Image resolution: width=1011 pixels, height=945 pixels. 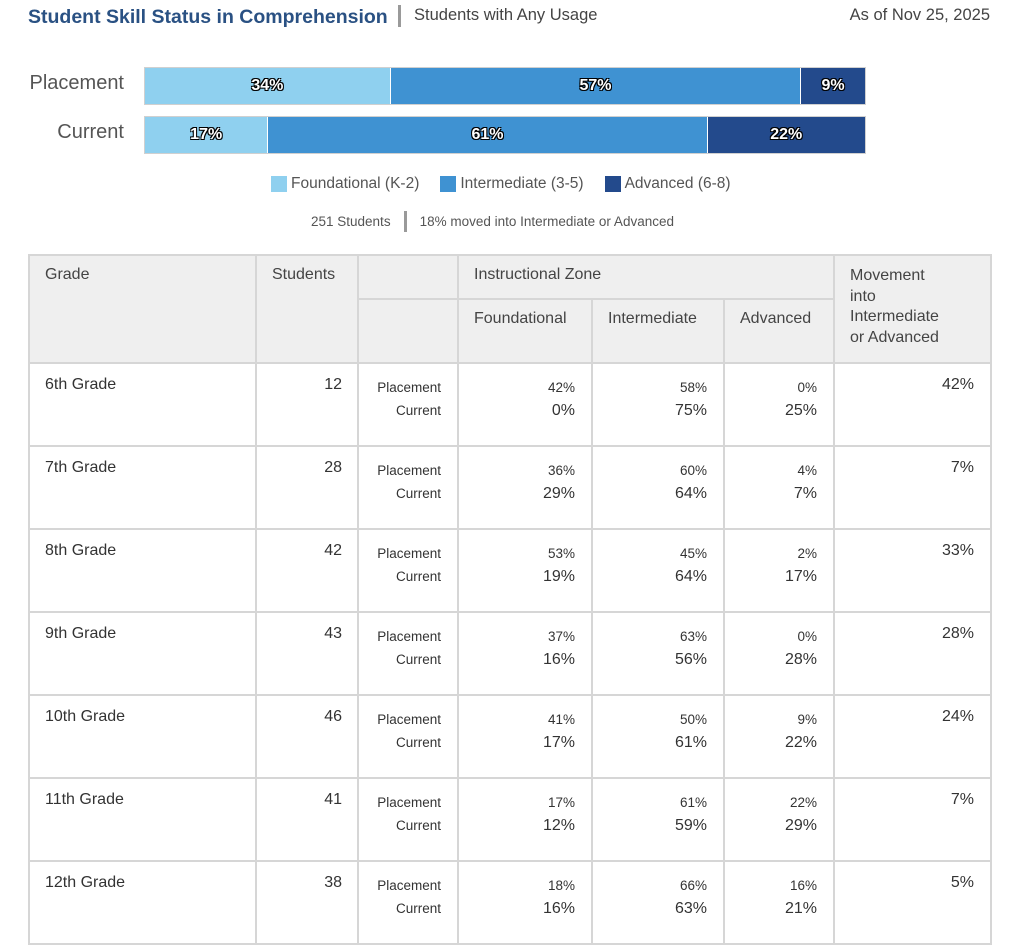 I want to click on movement-cell: 42%, so click(x=912, y=404).